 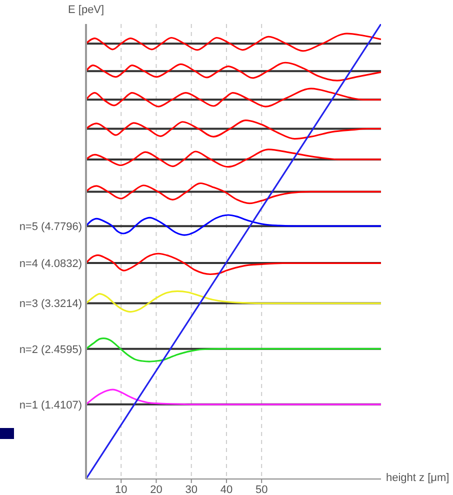 What do you see at coordinates (50, 350) in the screenshot?
I see `ref-line-label: n=2 (2.4595)` at bounding box center [50, 350].